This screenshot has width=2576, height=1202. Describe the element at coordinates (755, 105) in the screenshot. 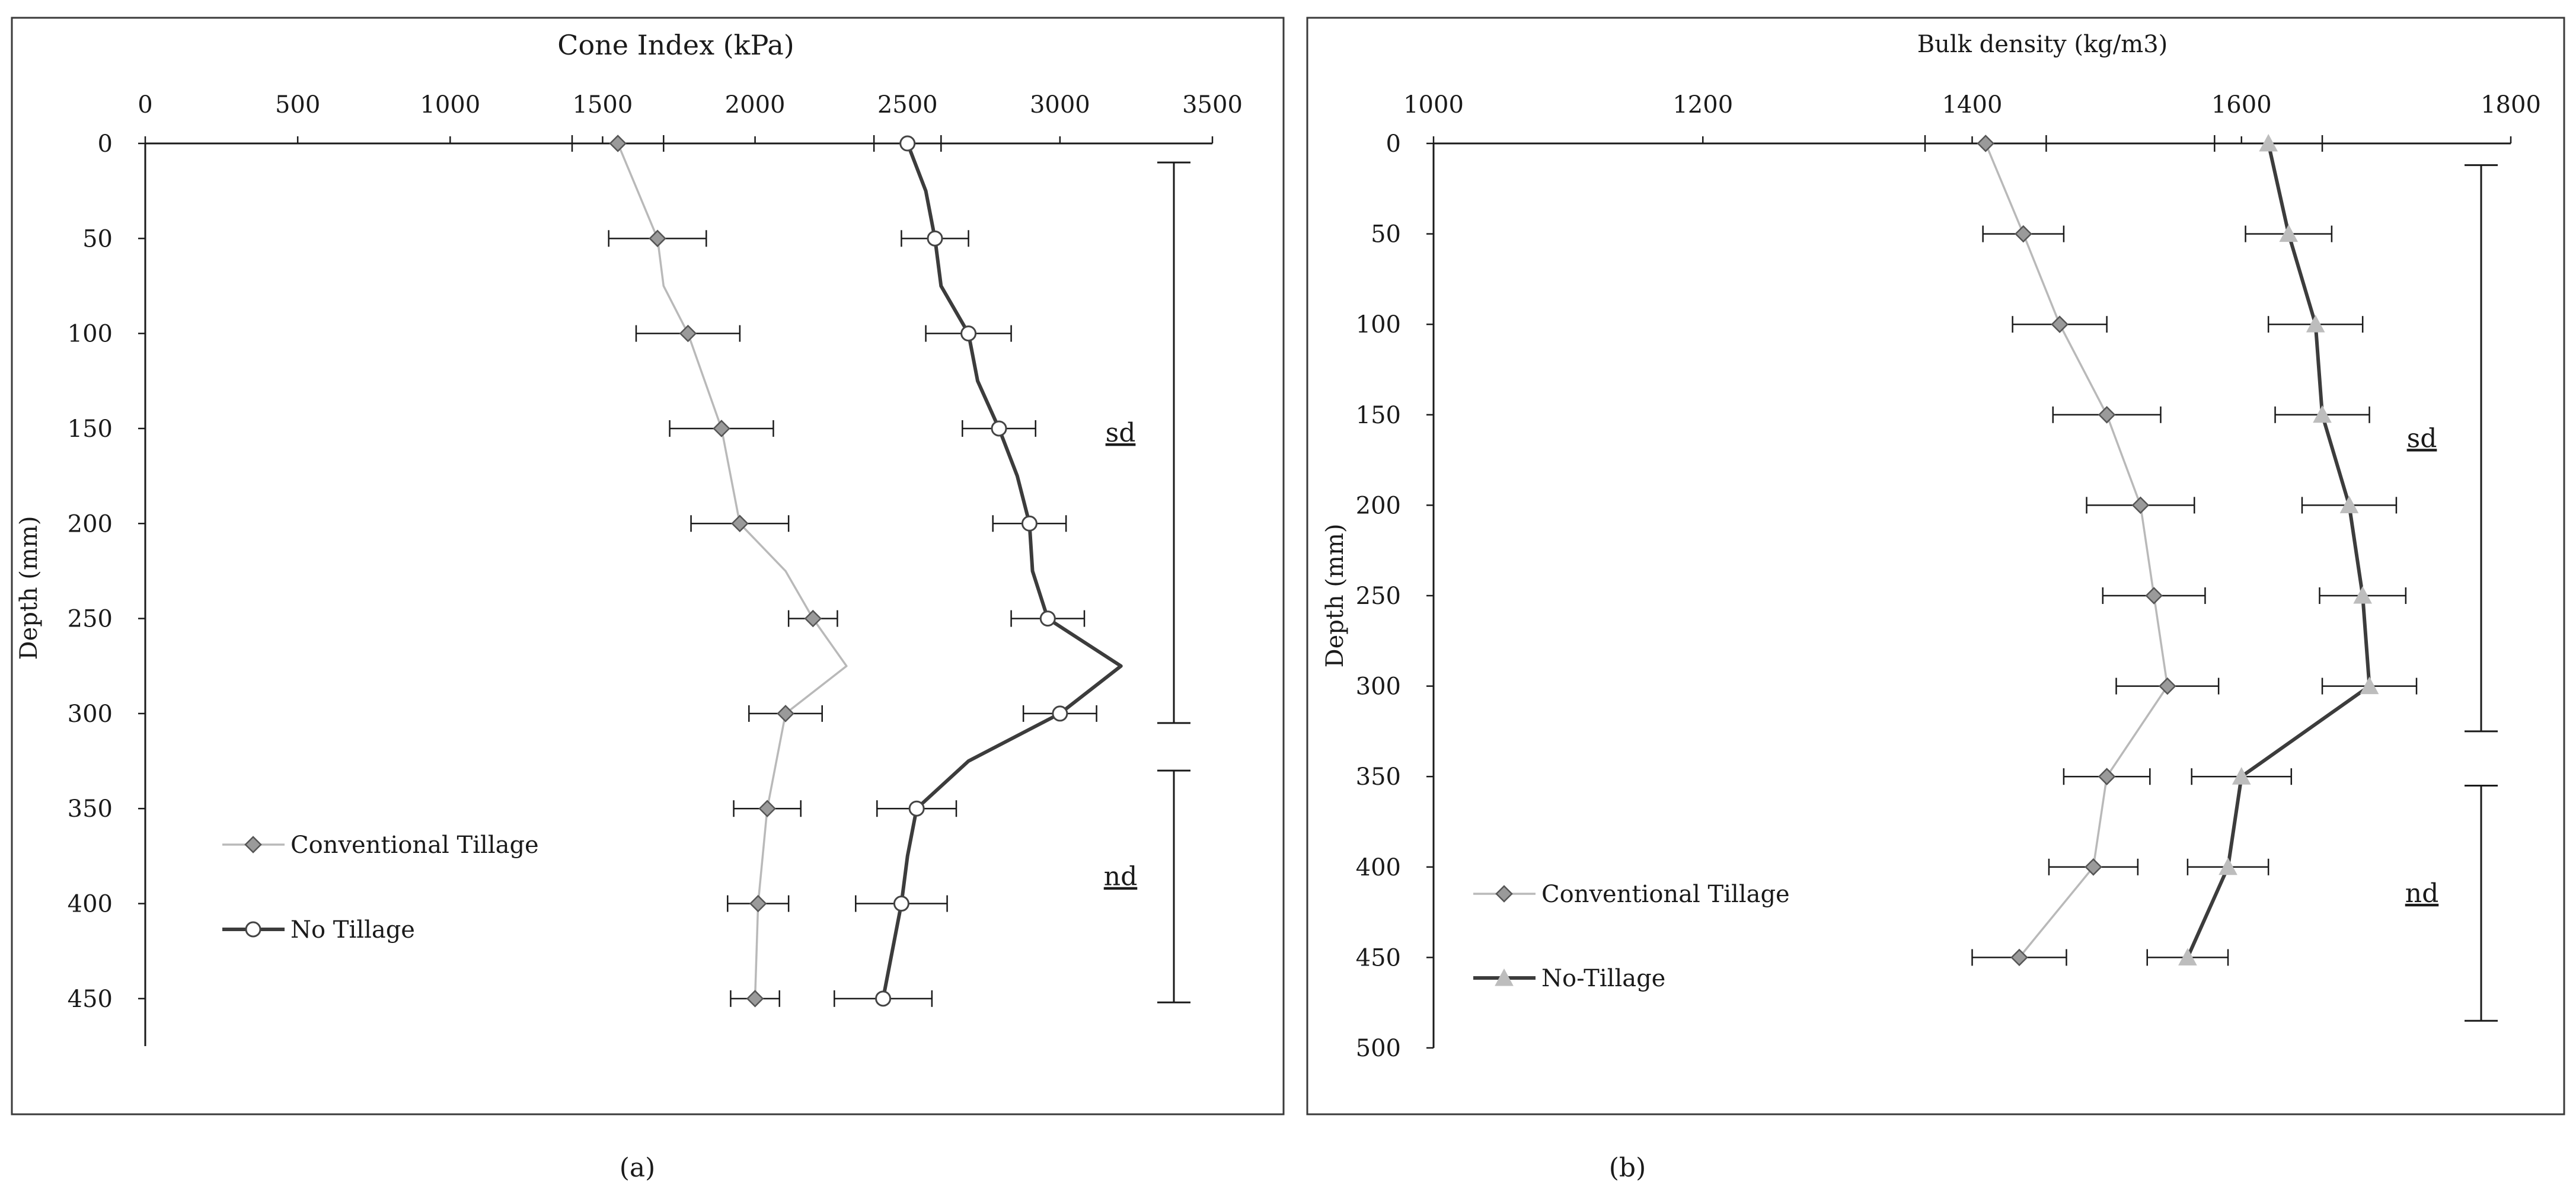

I see `x-tick-label: 2000` at that location.